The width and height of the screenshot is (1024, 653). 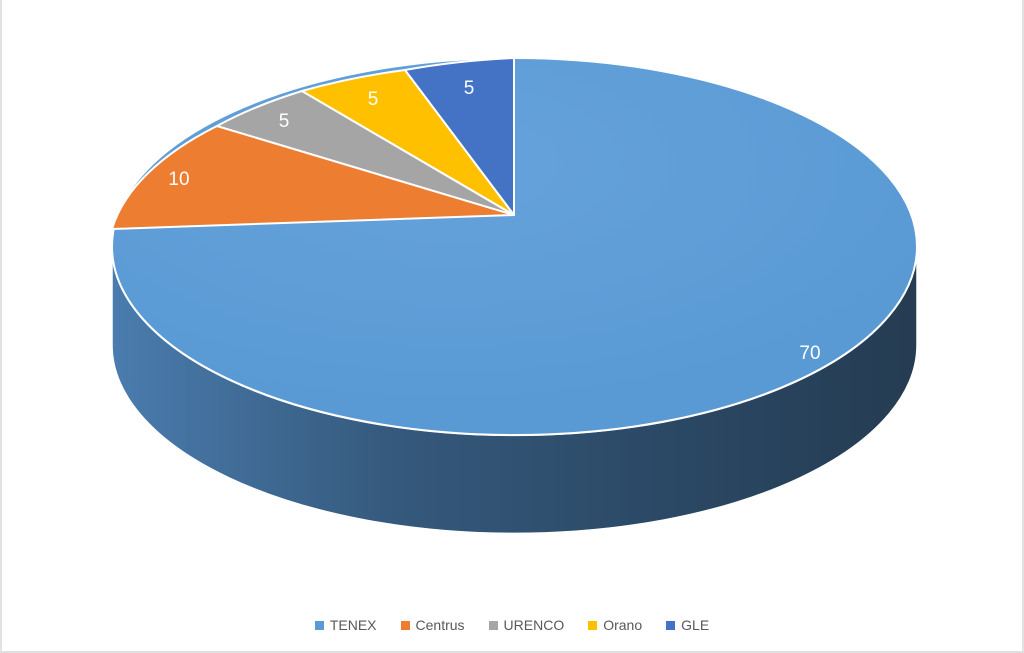 What do you see at coordinates (284, 121) in the screenshot?
I see `data-label-urenco: 5` at bounding box center [284, 121].